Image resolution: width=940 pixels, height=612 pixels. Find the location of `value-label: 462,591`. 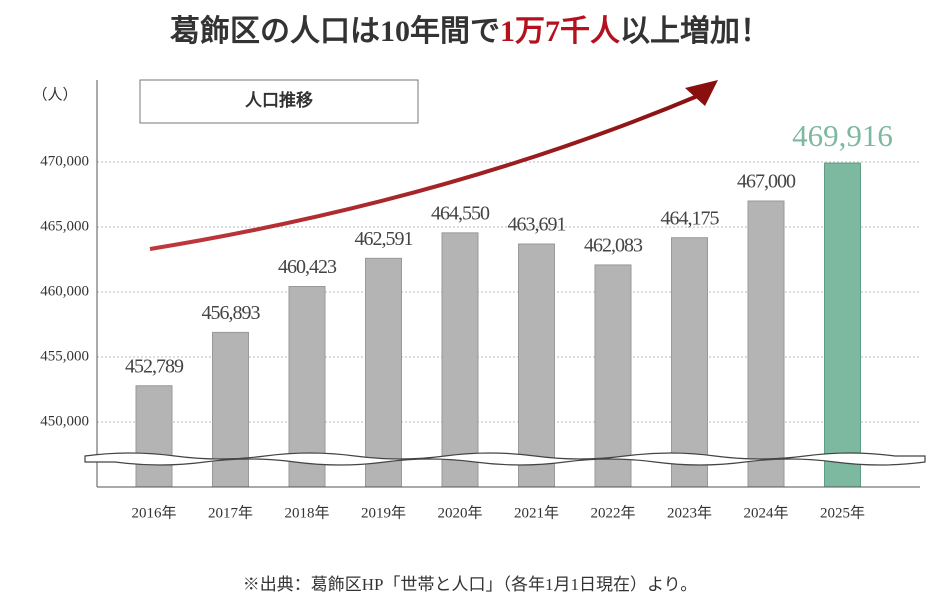

value-label: 462,591 is located at coordinates (384, 239).